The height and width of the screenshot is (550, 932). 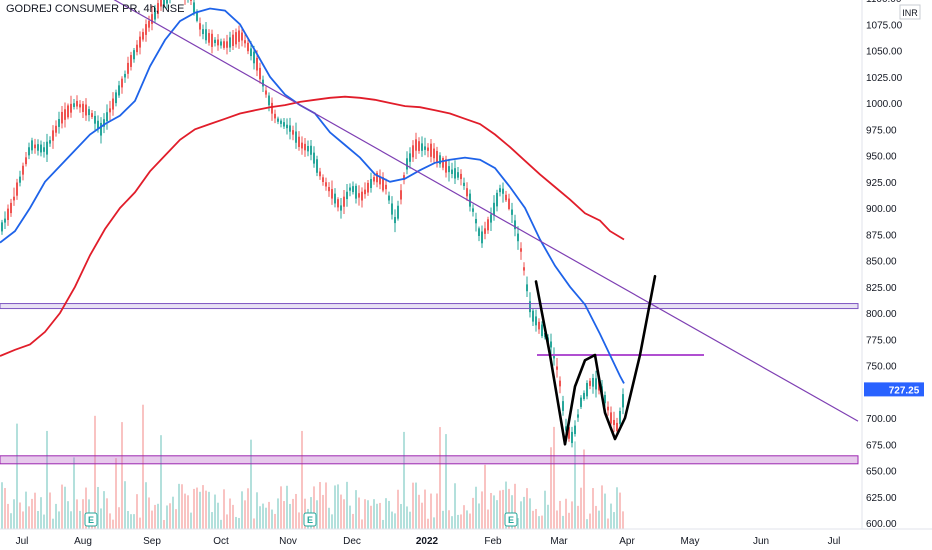 What do you see at coordinates (91, 520) in the screenshot?
I see `earnings-marker-label: E` at bounding box center [91, 520].